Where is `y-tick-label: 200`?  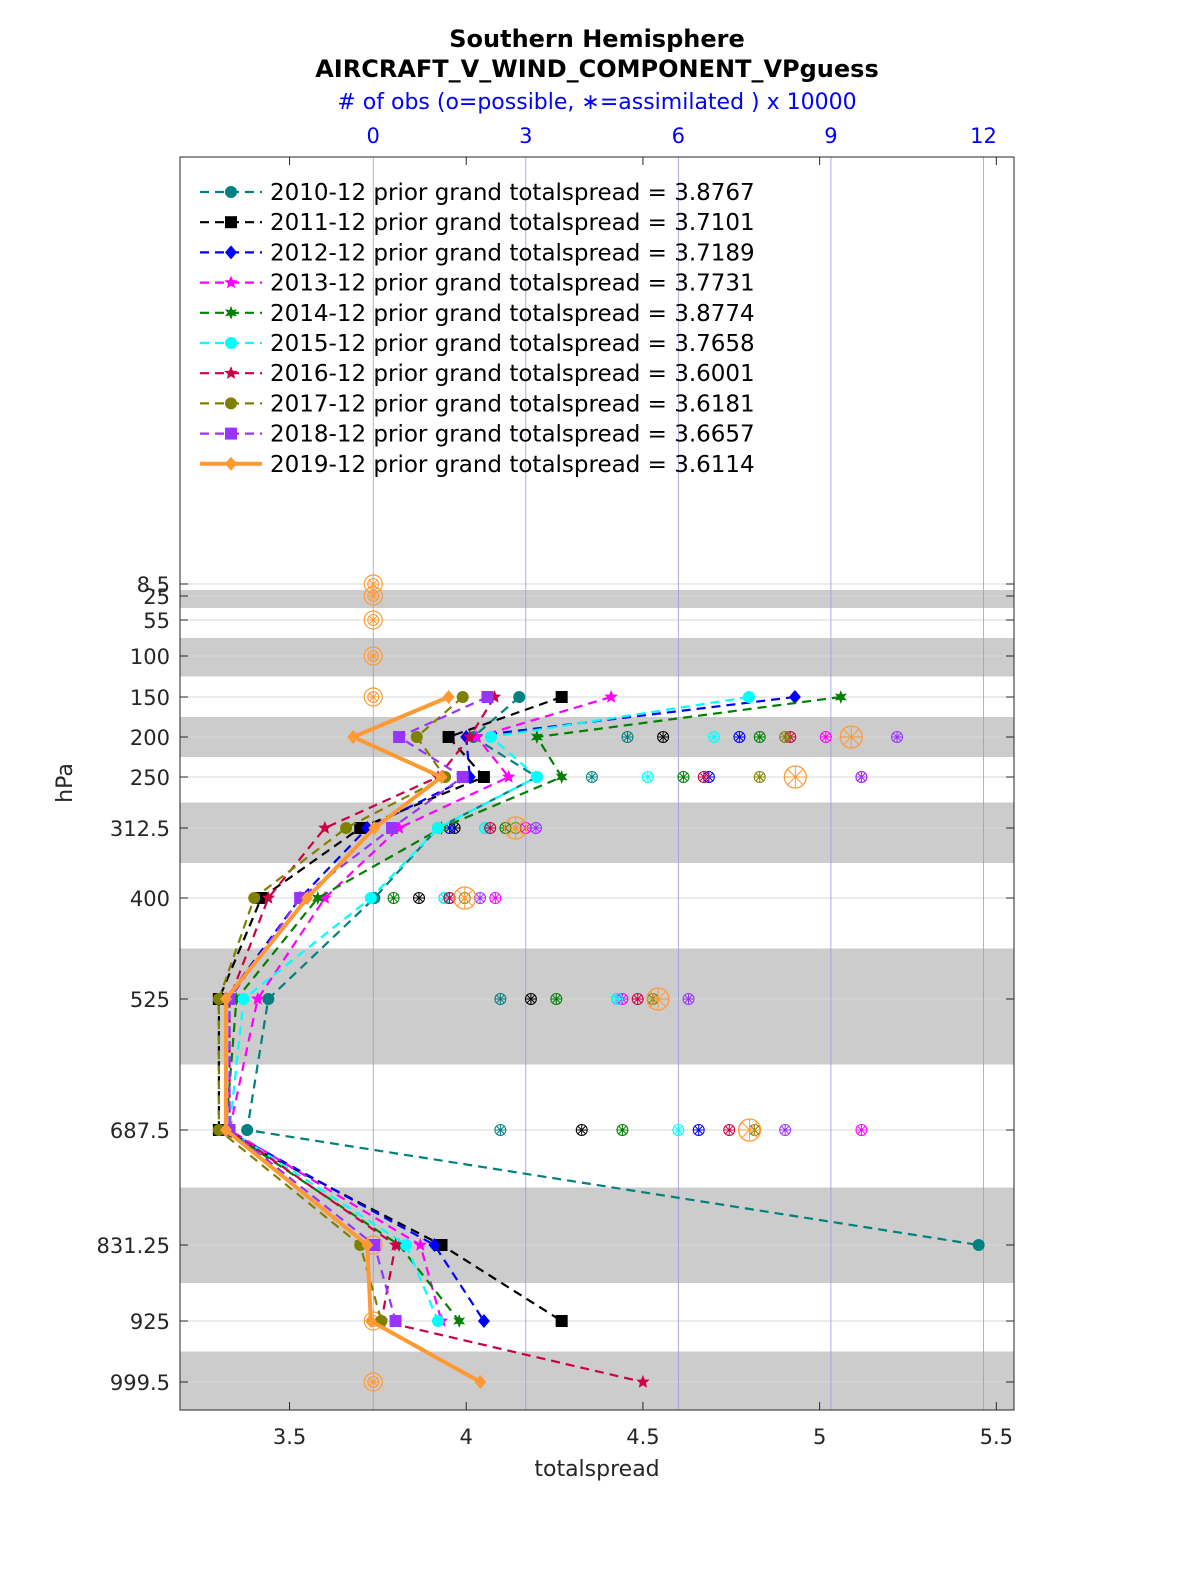 y-tick-label: 200 is located at coordinates (150, 738).